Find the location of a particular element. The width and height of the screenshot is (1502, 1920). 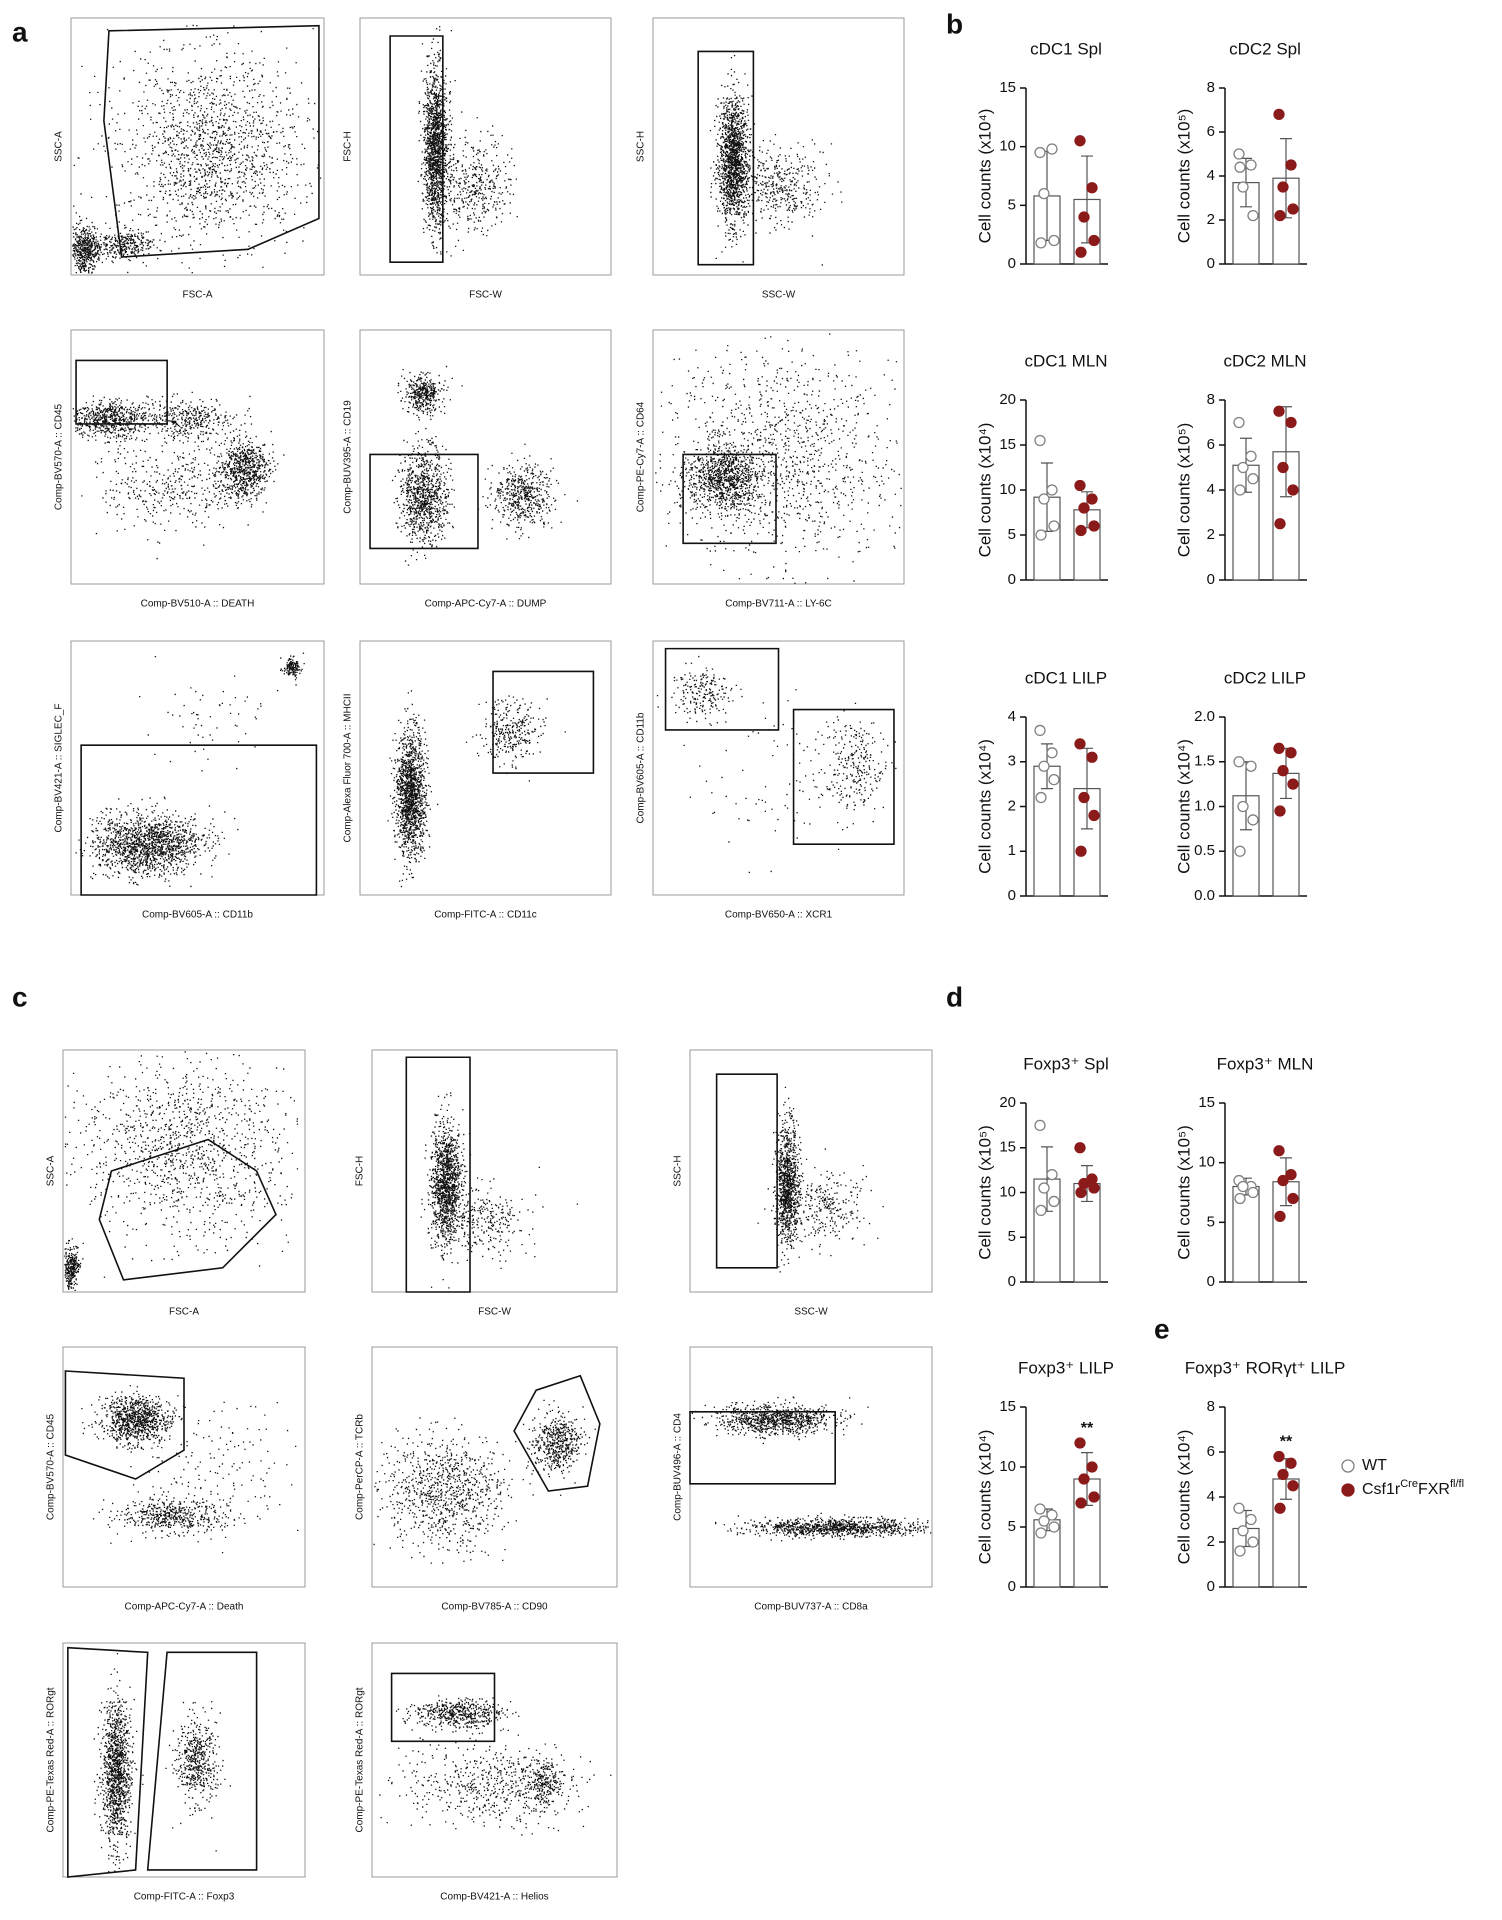

x-axis-label: Comp-APC-Cy7-A :: Death is located at coordinates (184, 1607).